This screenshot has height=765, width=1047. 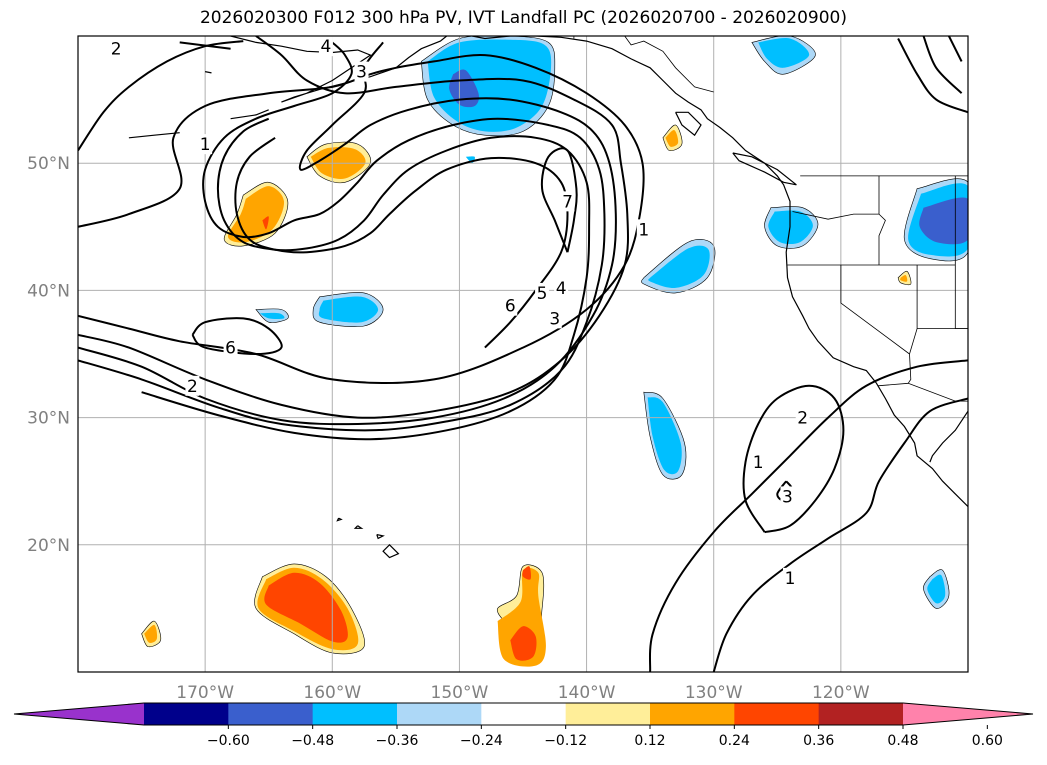 What do you see at coordinates (902, 741) in the screenshot?
I see `colorbar-tick-label: 0.48` at bounding box center [902, 741].